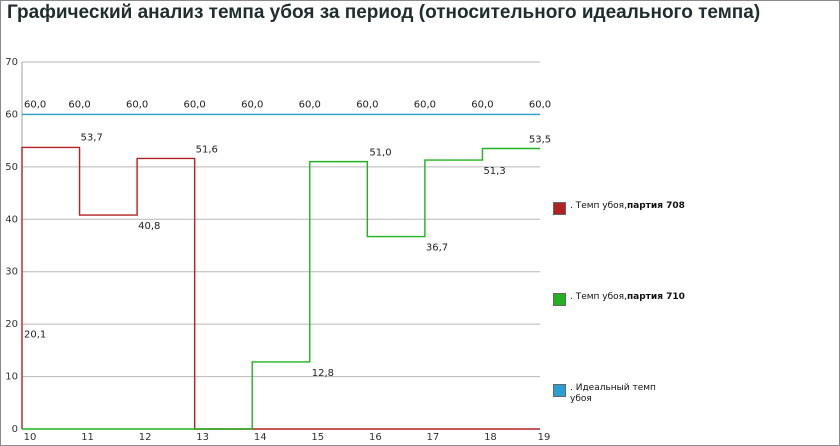  I want to click on y-tick-label: 20, so click(11, 324).